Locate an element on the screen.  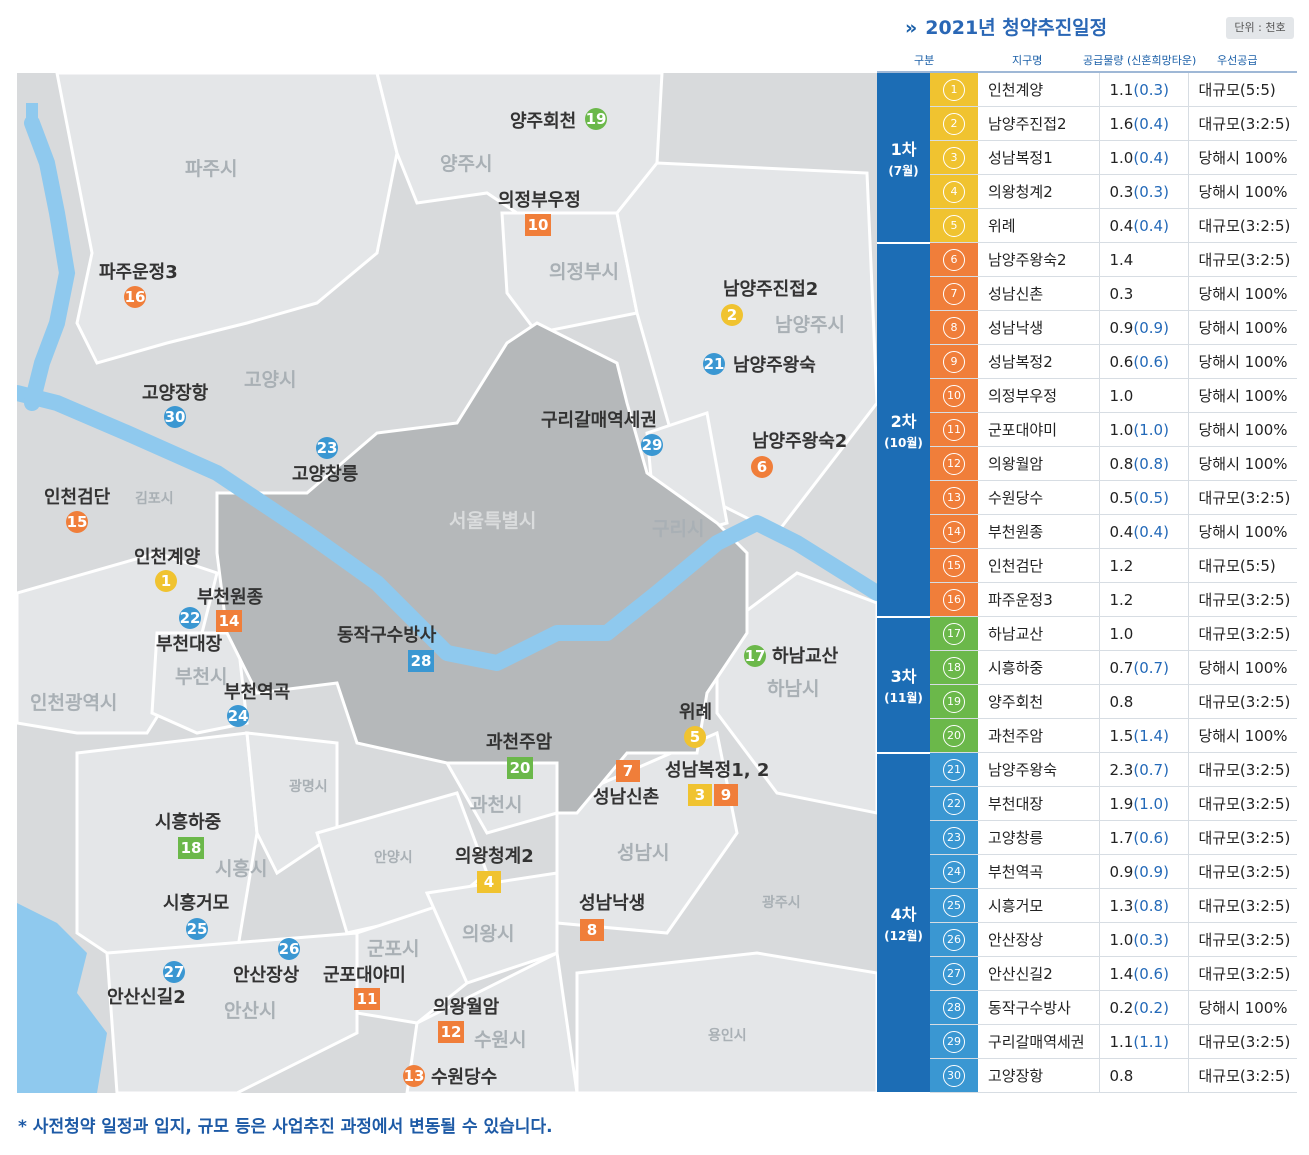
supply-quantity: 0.2(0.2) is located at coordinates (1144, 1007).